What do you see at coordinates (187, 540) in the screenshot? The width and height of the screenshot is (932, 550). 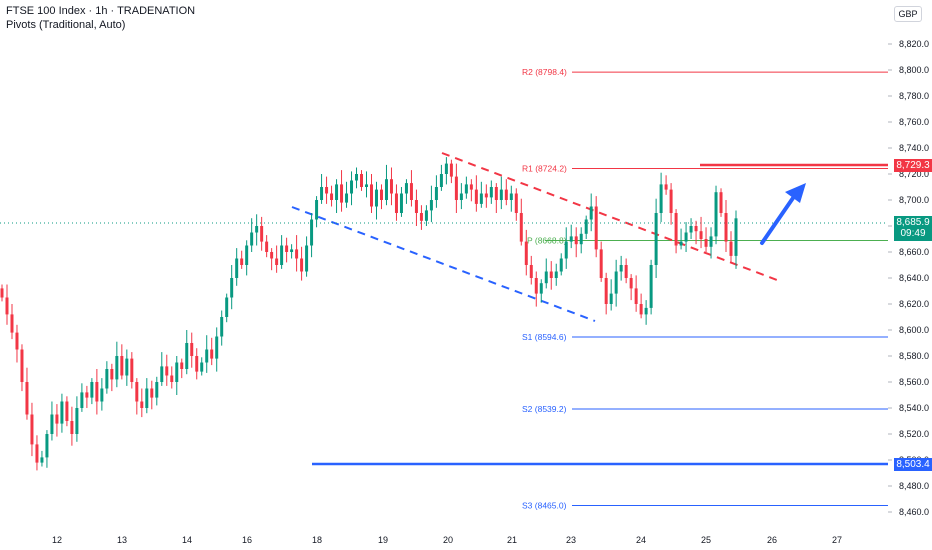 I see `time-tick-label: 14` at bounding box center [187, 540].